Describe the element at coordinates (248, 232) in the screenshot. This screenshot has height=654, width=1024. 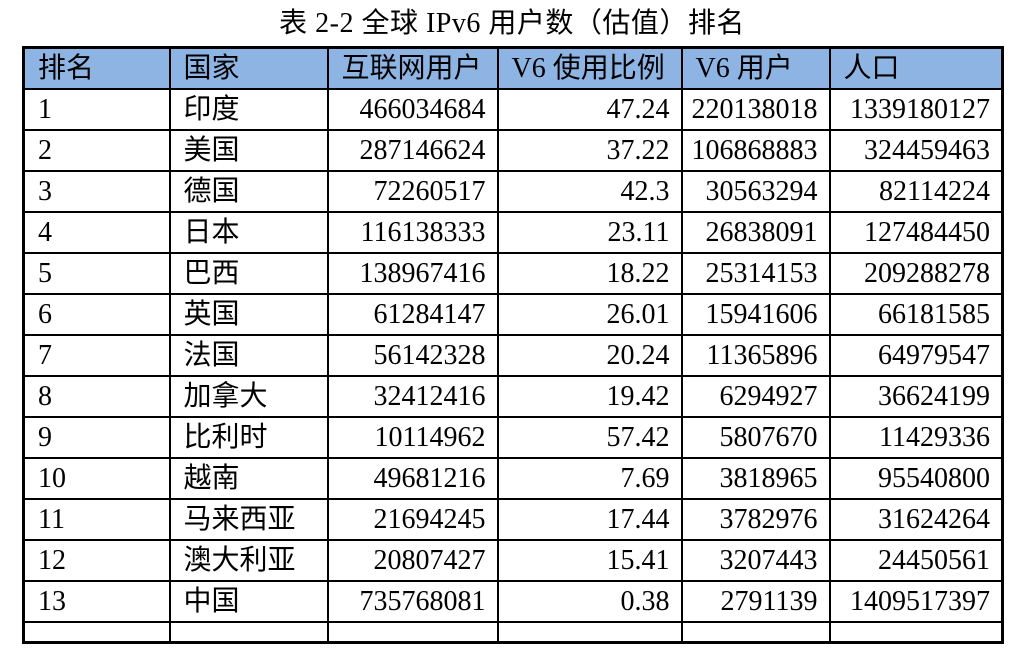
I see `table-cell: 日本` at that location.